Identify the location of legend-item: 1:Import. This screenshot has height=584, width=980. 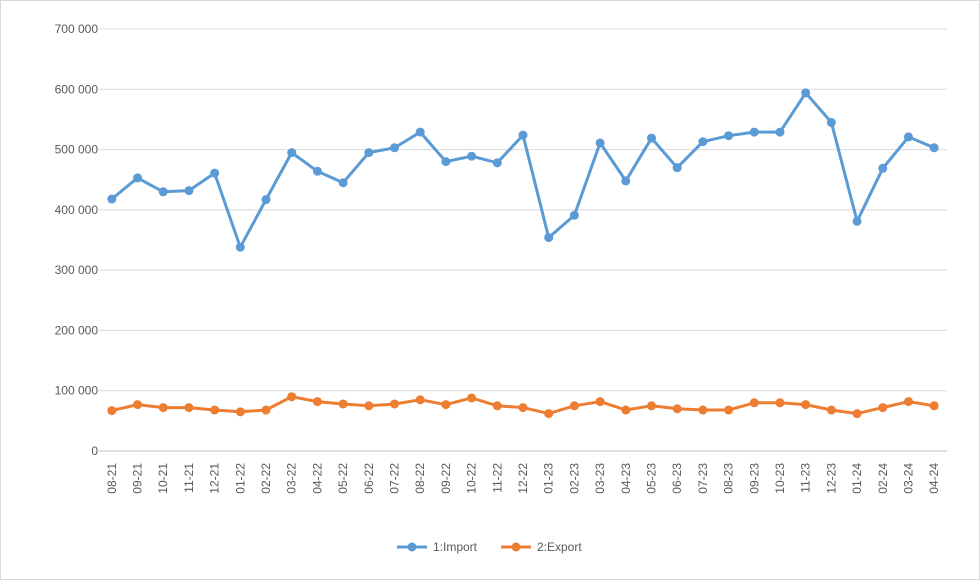
(437, 547).